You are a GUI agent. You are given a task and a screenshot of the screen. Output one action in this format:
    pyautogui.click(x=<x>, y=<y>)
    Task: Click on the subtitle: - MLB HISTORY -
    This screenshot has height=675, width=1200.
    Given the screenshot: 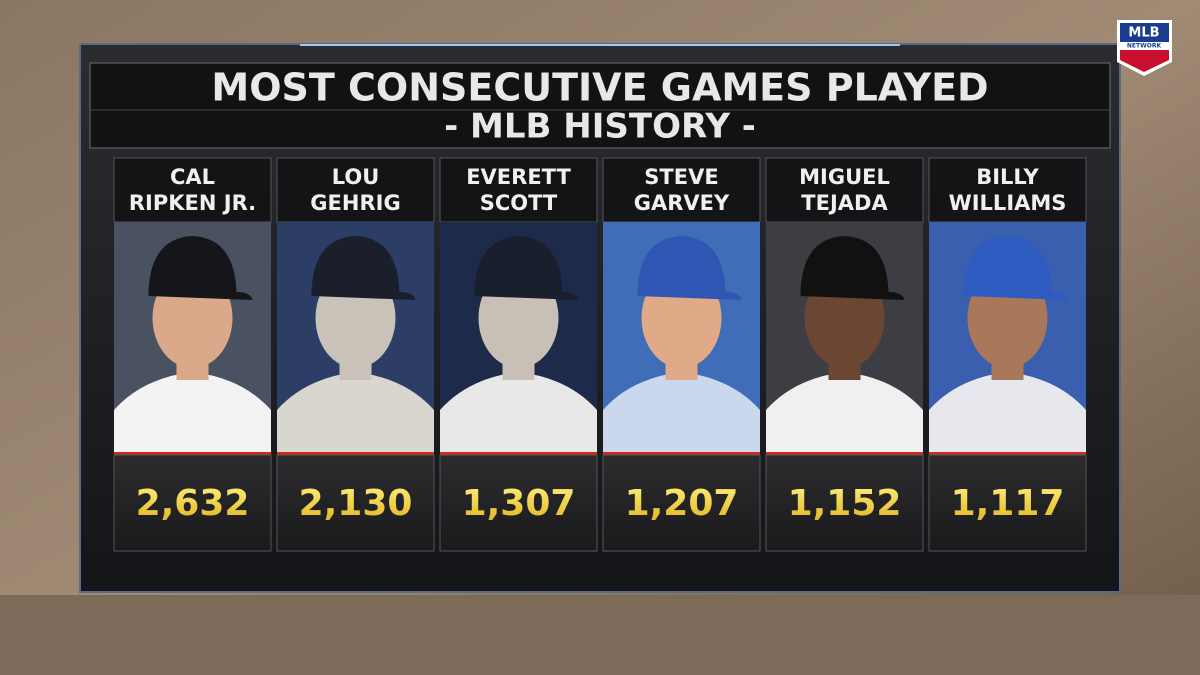 What is the action you would take?
    pyautogui.click(x=600, y=127)
    